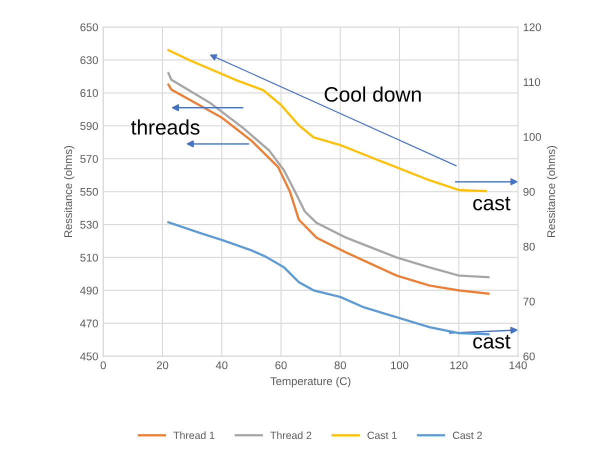 This screenshot has width=590, height=459. What do you see at coordinates (281, 365) in the screenshot?
I see `x-tick-label: 60` at bounding box center [281, 365].